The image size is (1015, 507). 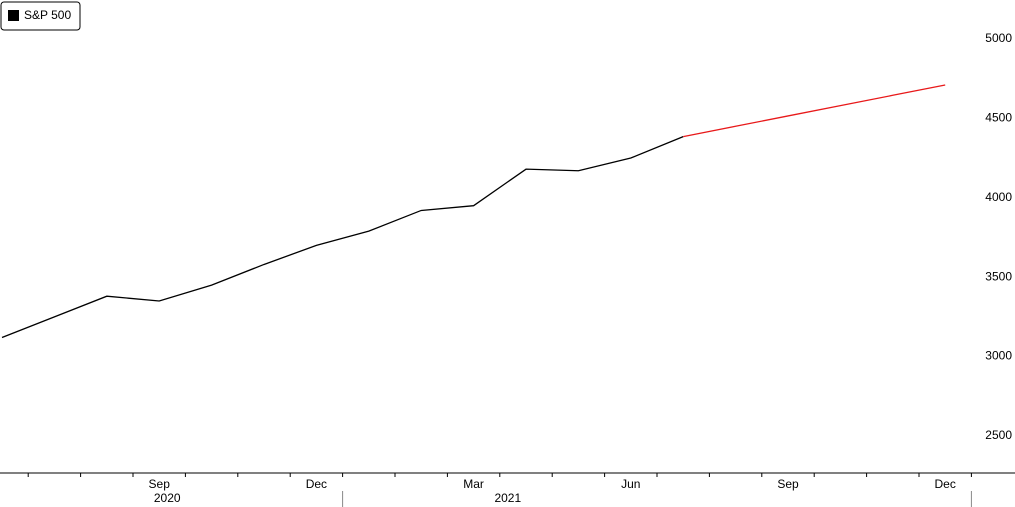 I want to click on x-tick-label: Mar, so click(x=473, y=484).